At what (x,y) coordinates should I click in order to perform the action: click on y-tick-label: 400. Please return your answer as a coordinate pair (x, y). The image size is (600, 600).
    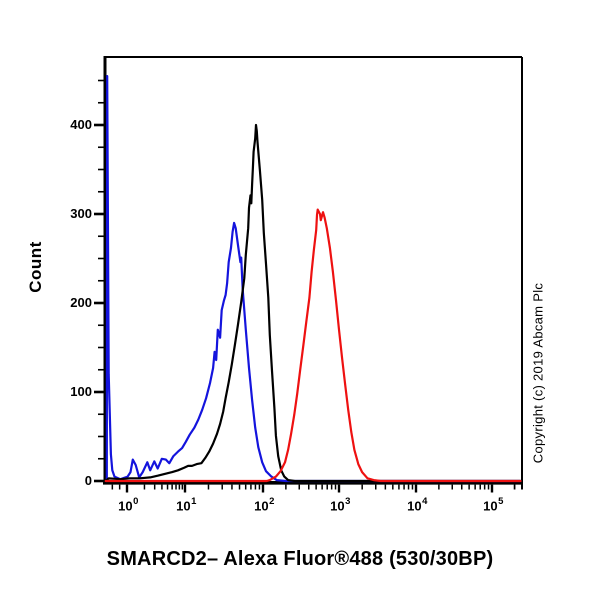
    Looking at the image, I should click on (81, 124).